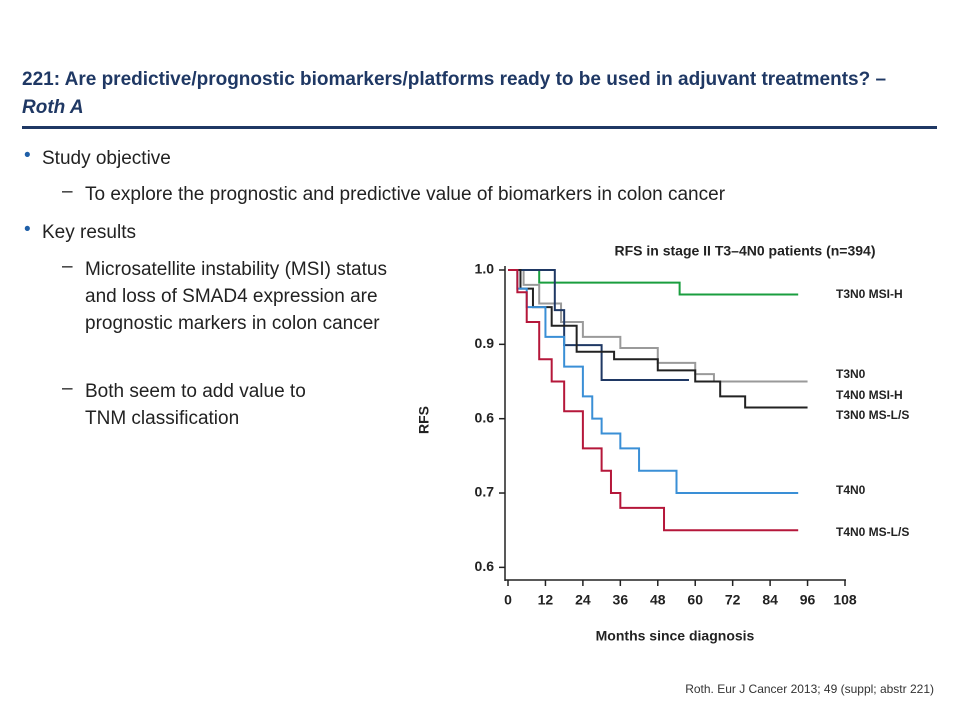 Image resolution: width=960 pixels, height=720 pixels. What do you see at coordinates (744, 251) in the screenshot?
I see `chart-title: RFS in stage II T3–4N0 patients (n=394)` at bounding box center [744, 251].